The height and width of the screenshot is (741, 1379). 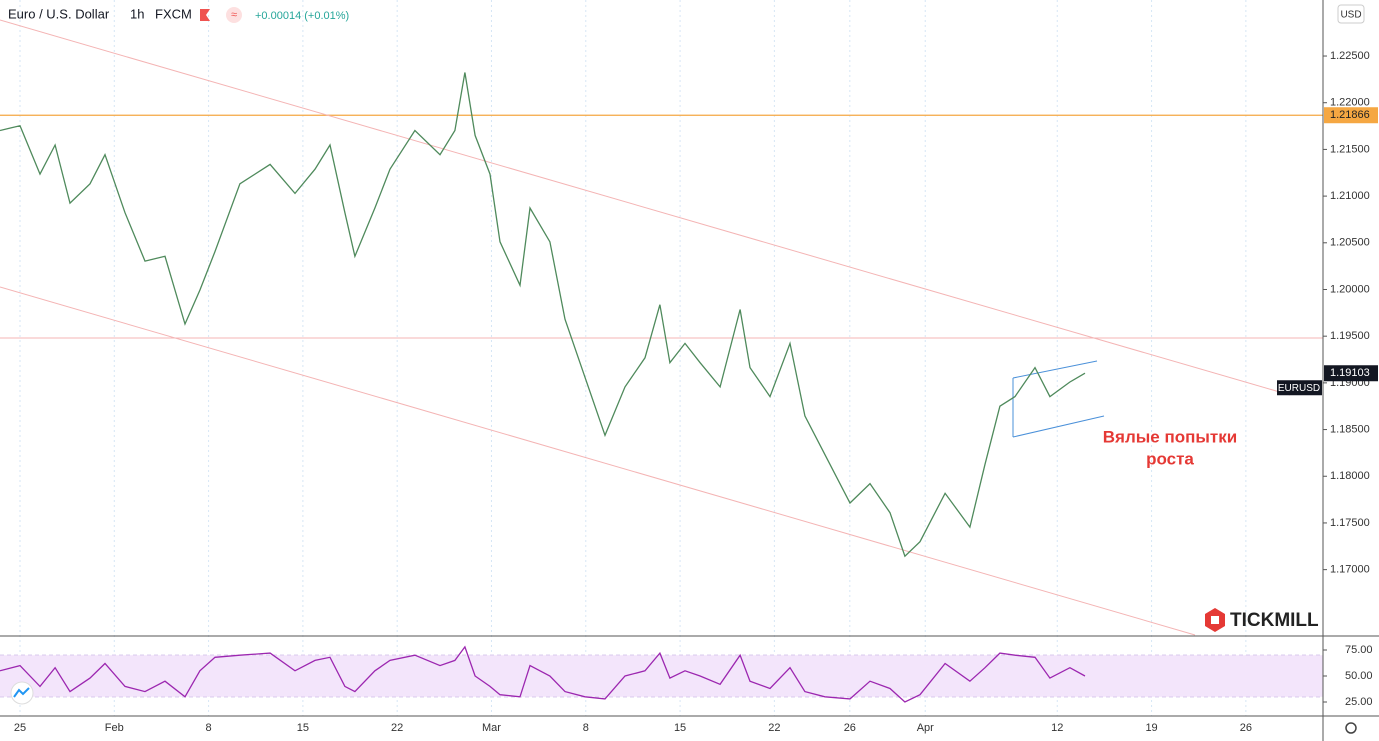 I want to click on interval: 1h, so click(x=137, y=13).